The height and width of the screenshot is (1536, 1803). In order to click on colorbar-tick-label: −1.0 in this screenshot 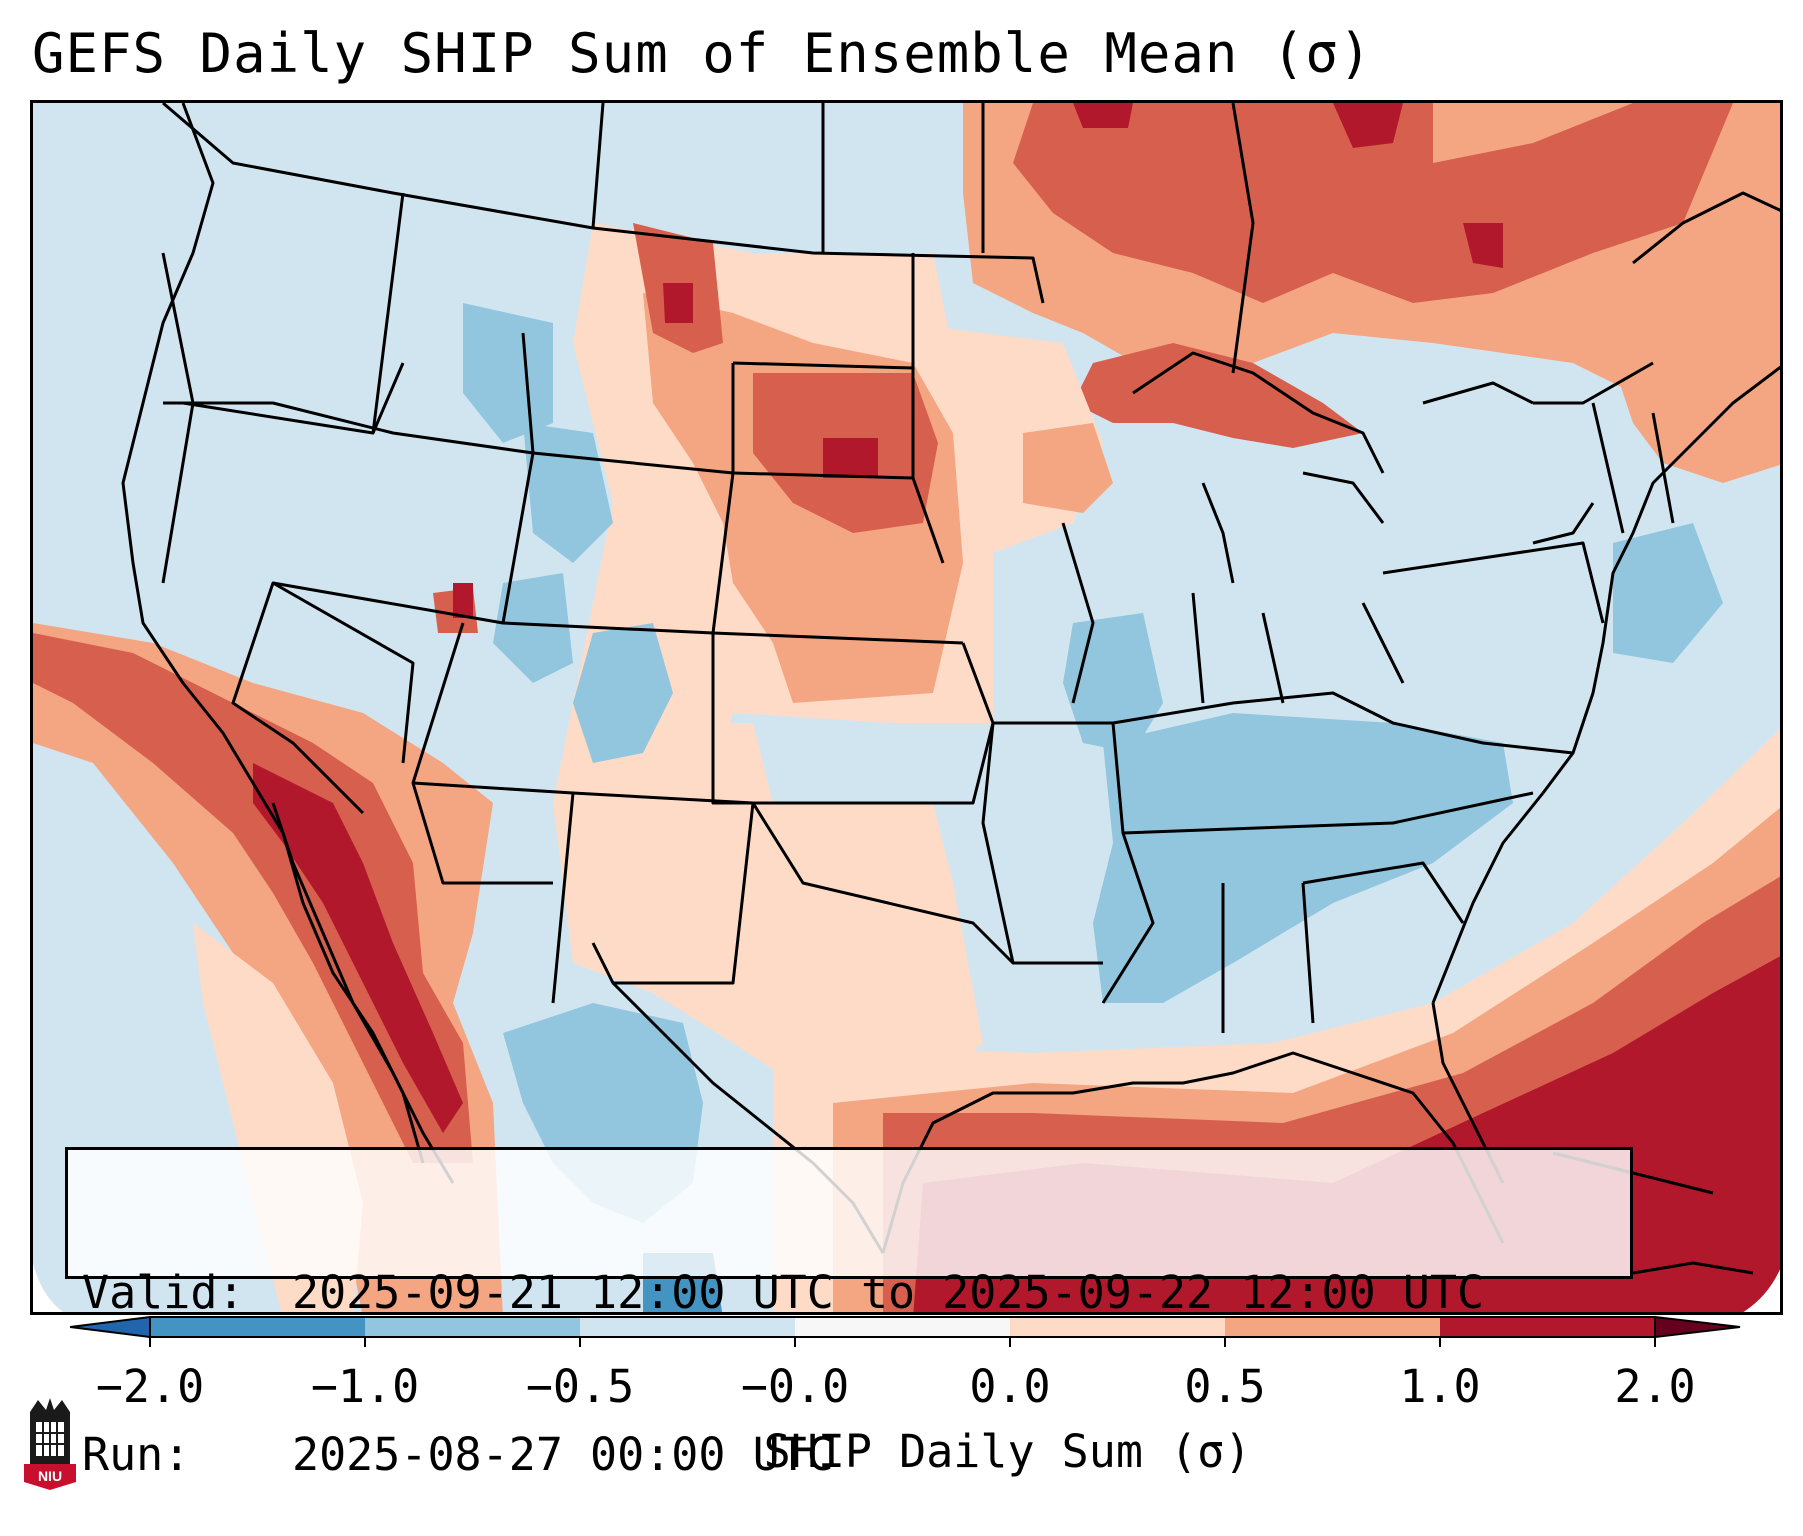, I will do `click(365, 1386)`.